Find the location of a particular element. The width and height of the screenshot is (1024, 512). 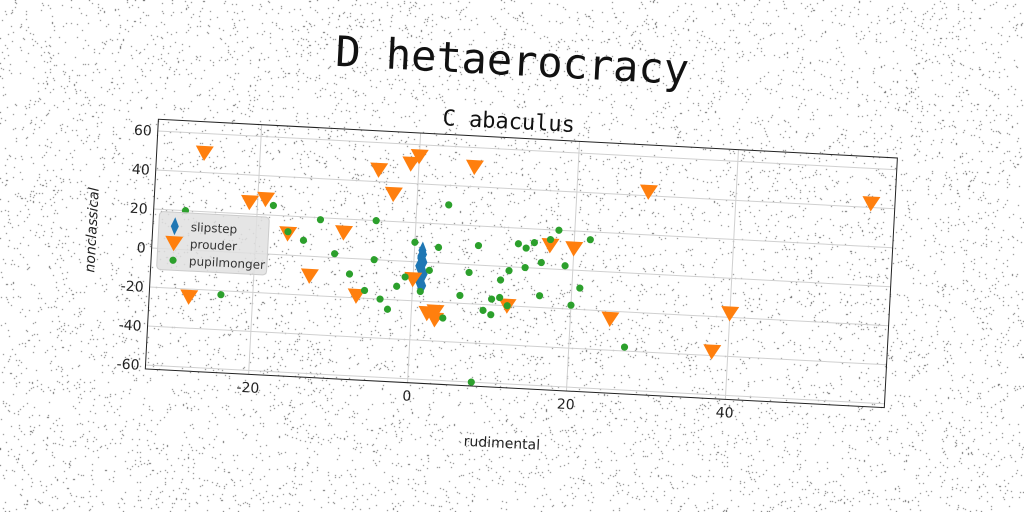

legend-marker-prouder is located at coordinates (174, 243).